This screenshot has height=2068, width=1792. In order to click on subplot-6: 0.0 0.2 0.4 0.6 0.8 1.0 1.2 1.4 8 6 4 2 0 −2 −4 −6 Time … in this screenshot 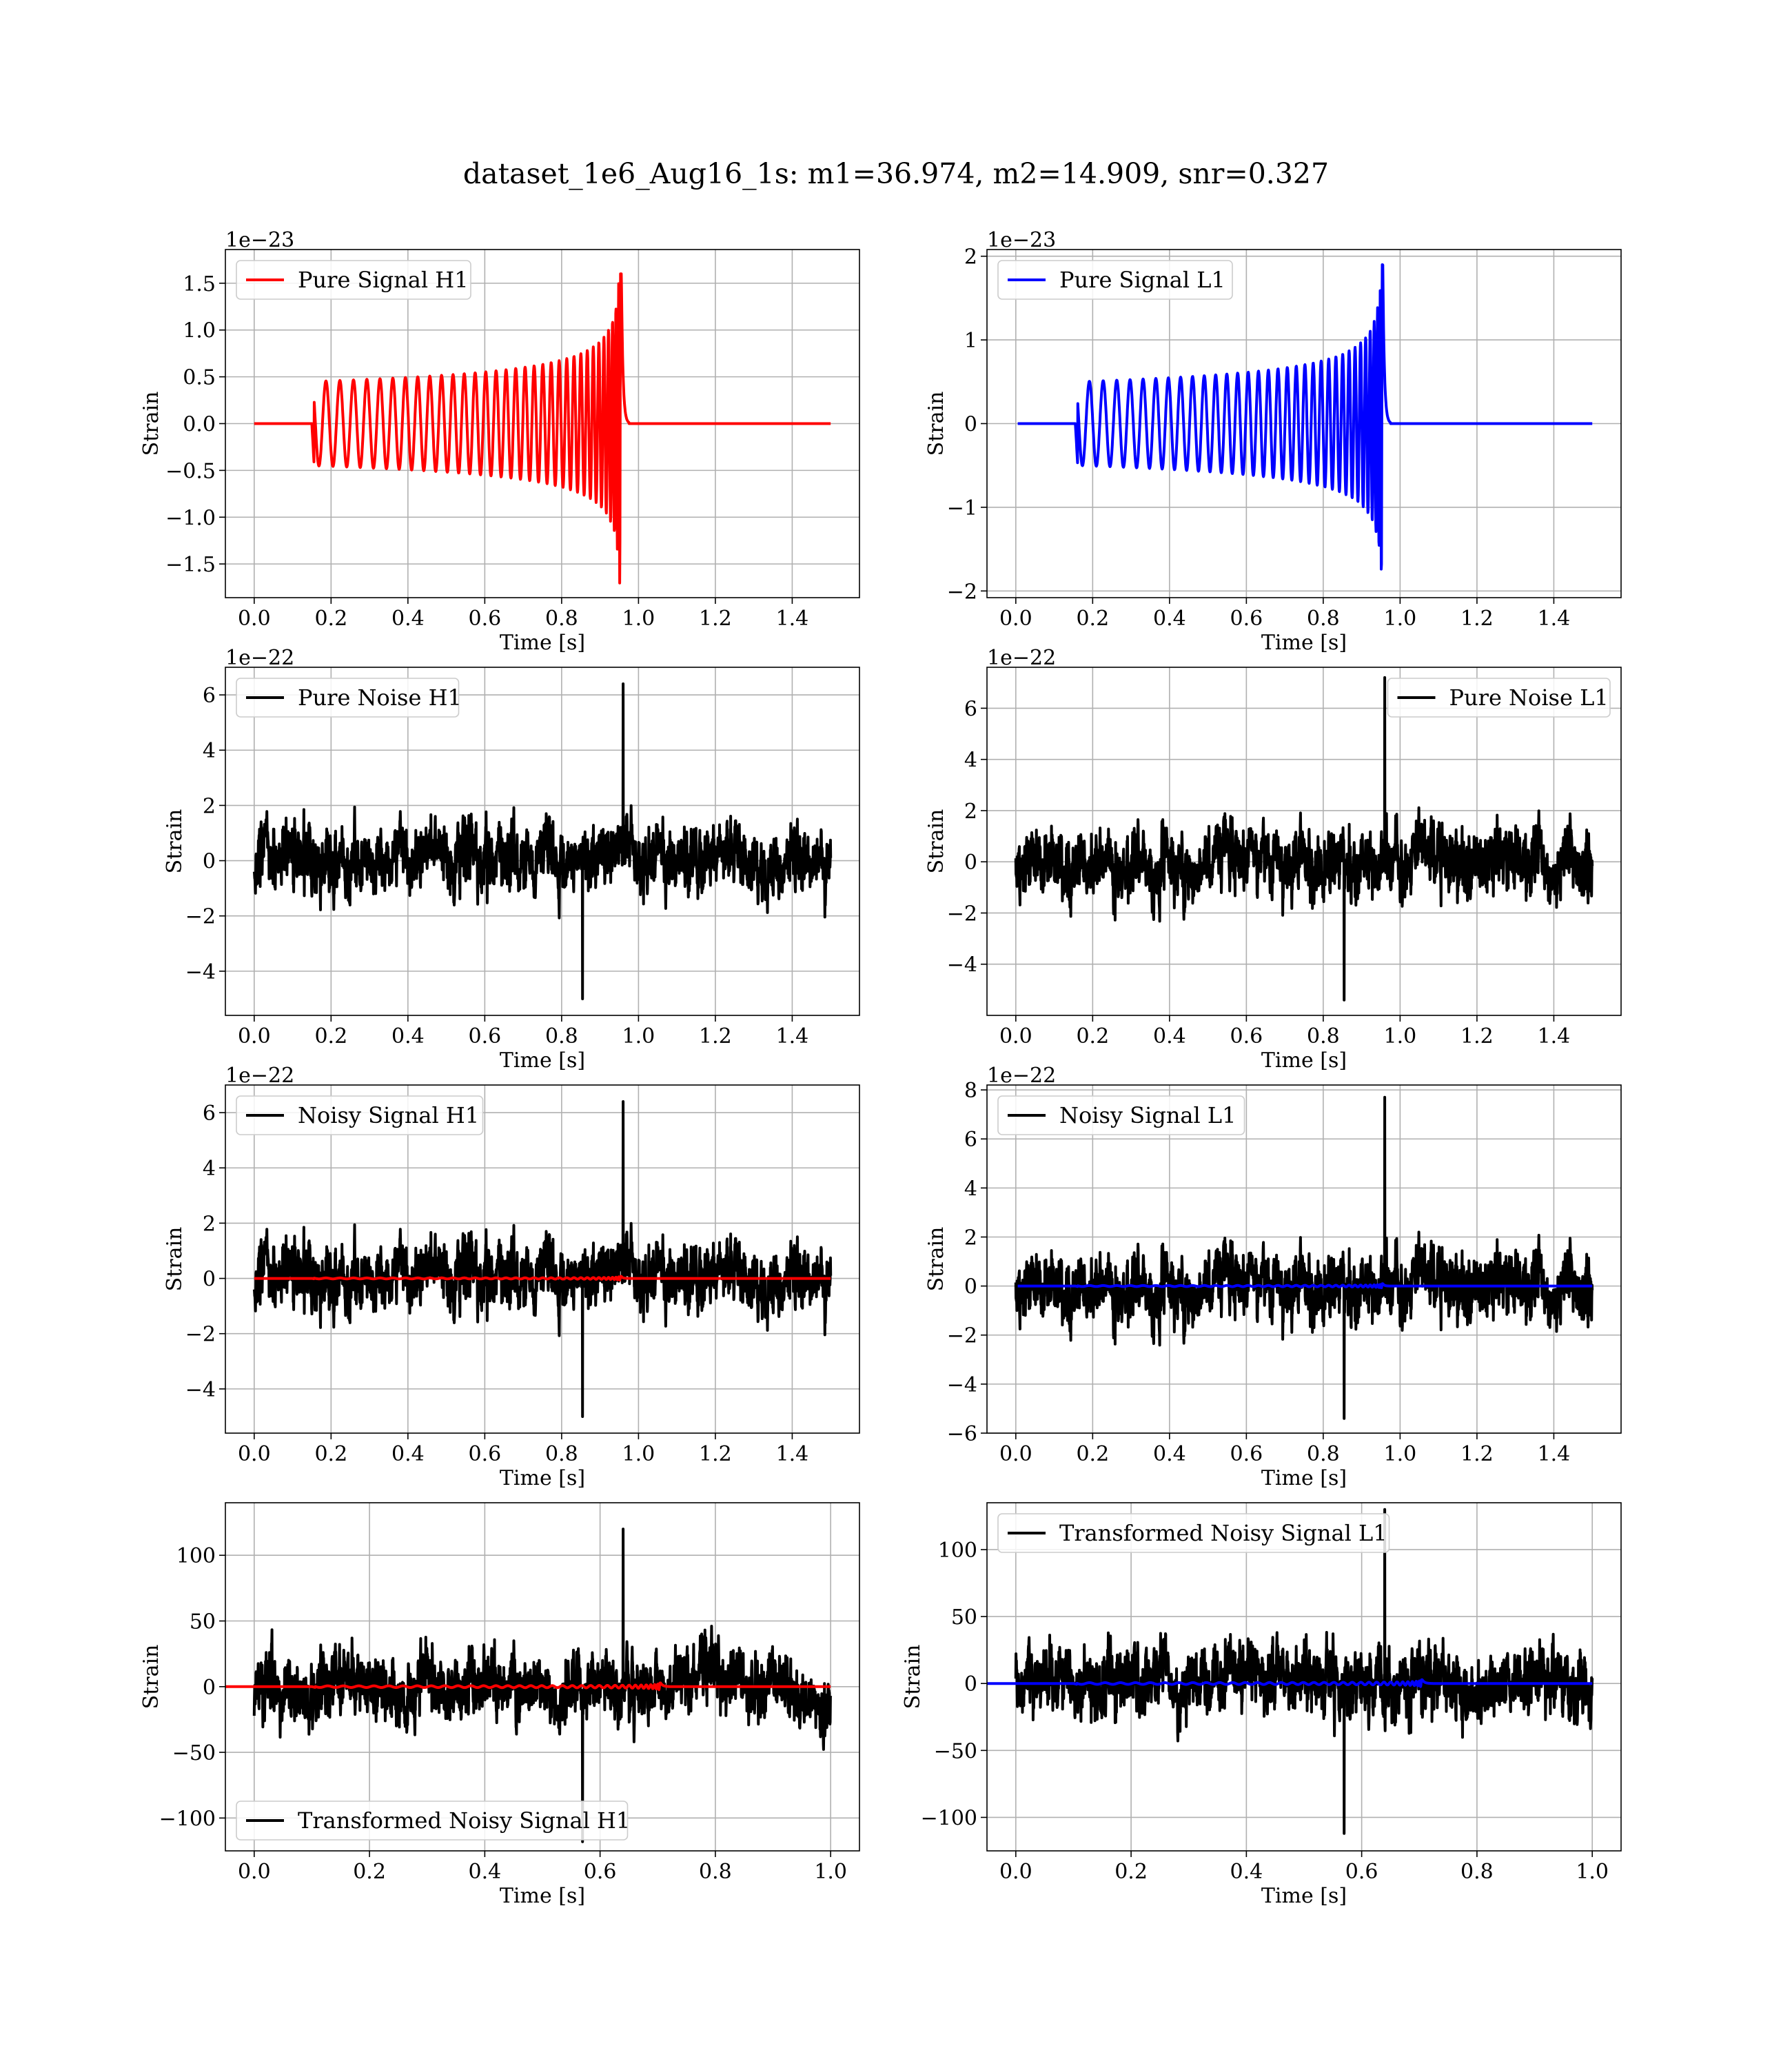, I will do `click(1273, 1277)`.